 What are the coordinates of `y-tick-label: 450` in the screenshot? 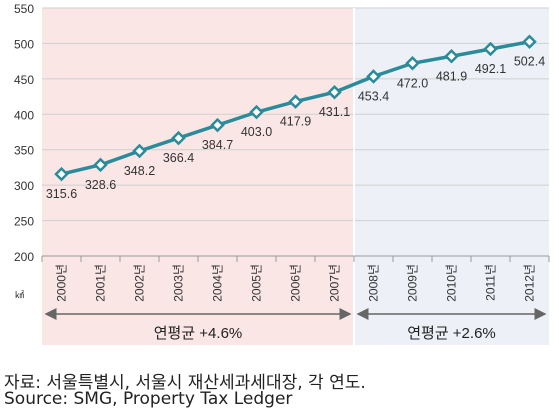 It's located at (24, 80).